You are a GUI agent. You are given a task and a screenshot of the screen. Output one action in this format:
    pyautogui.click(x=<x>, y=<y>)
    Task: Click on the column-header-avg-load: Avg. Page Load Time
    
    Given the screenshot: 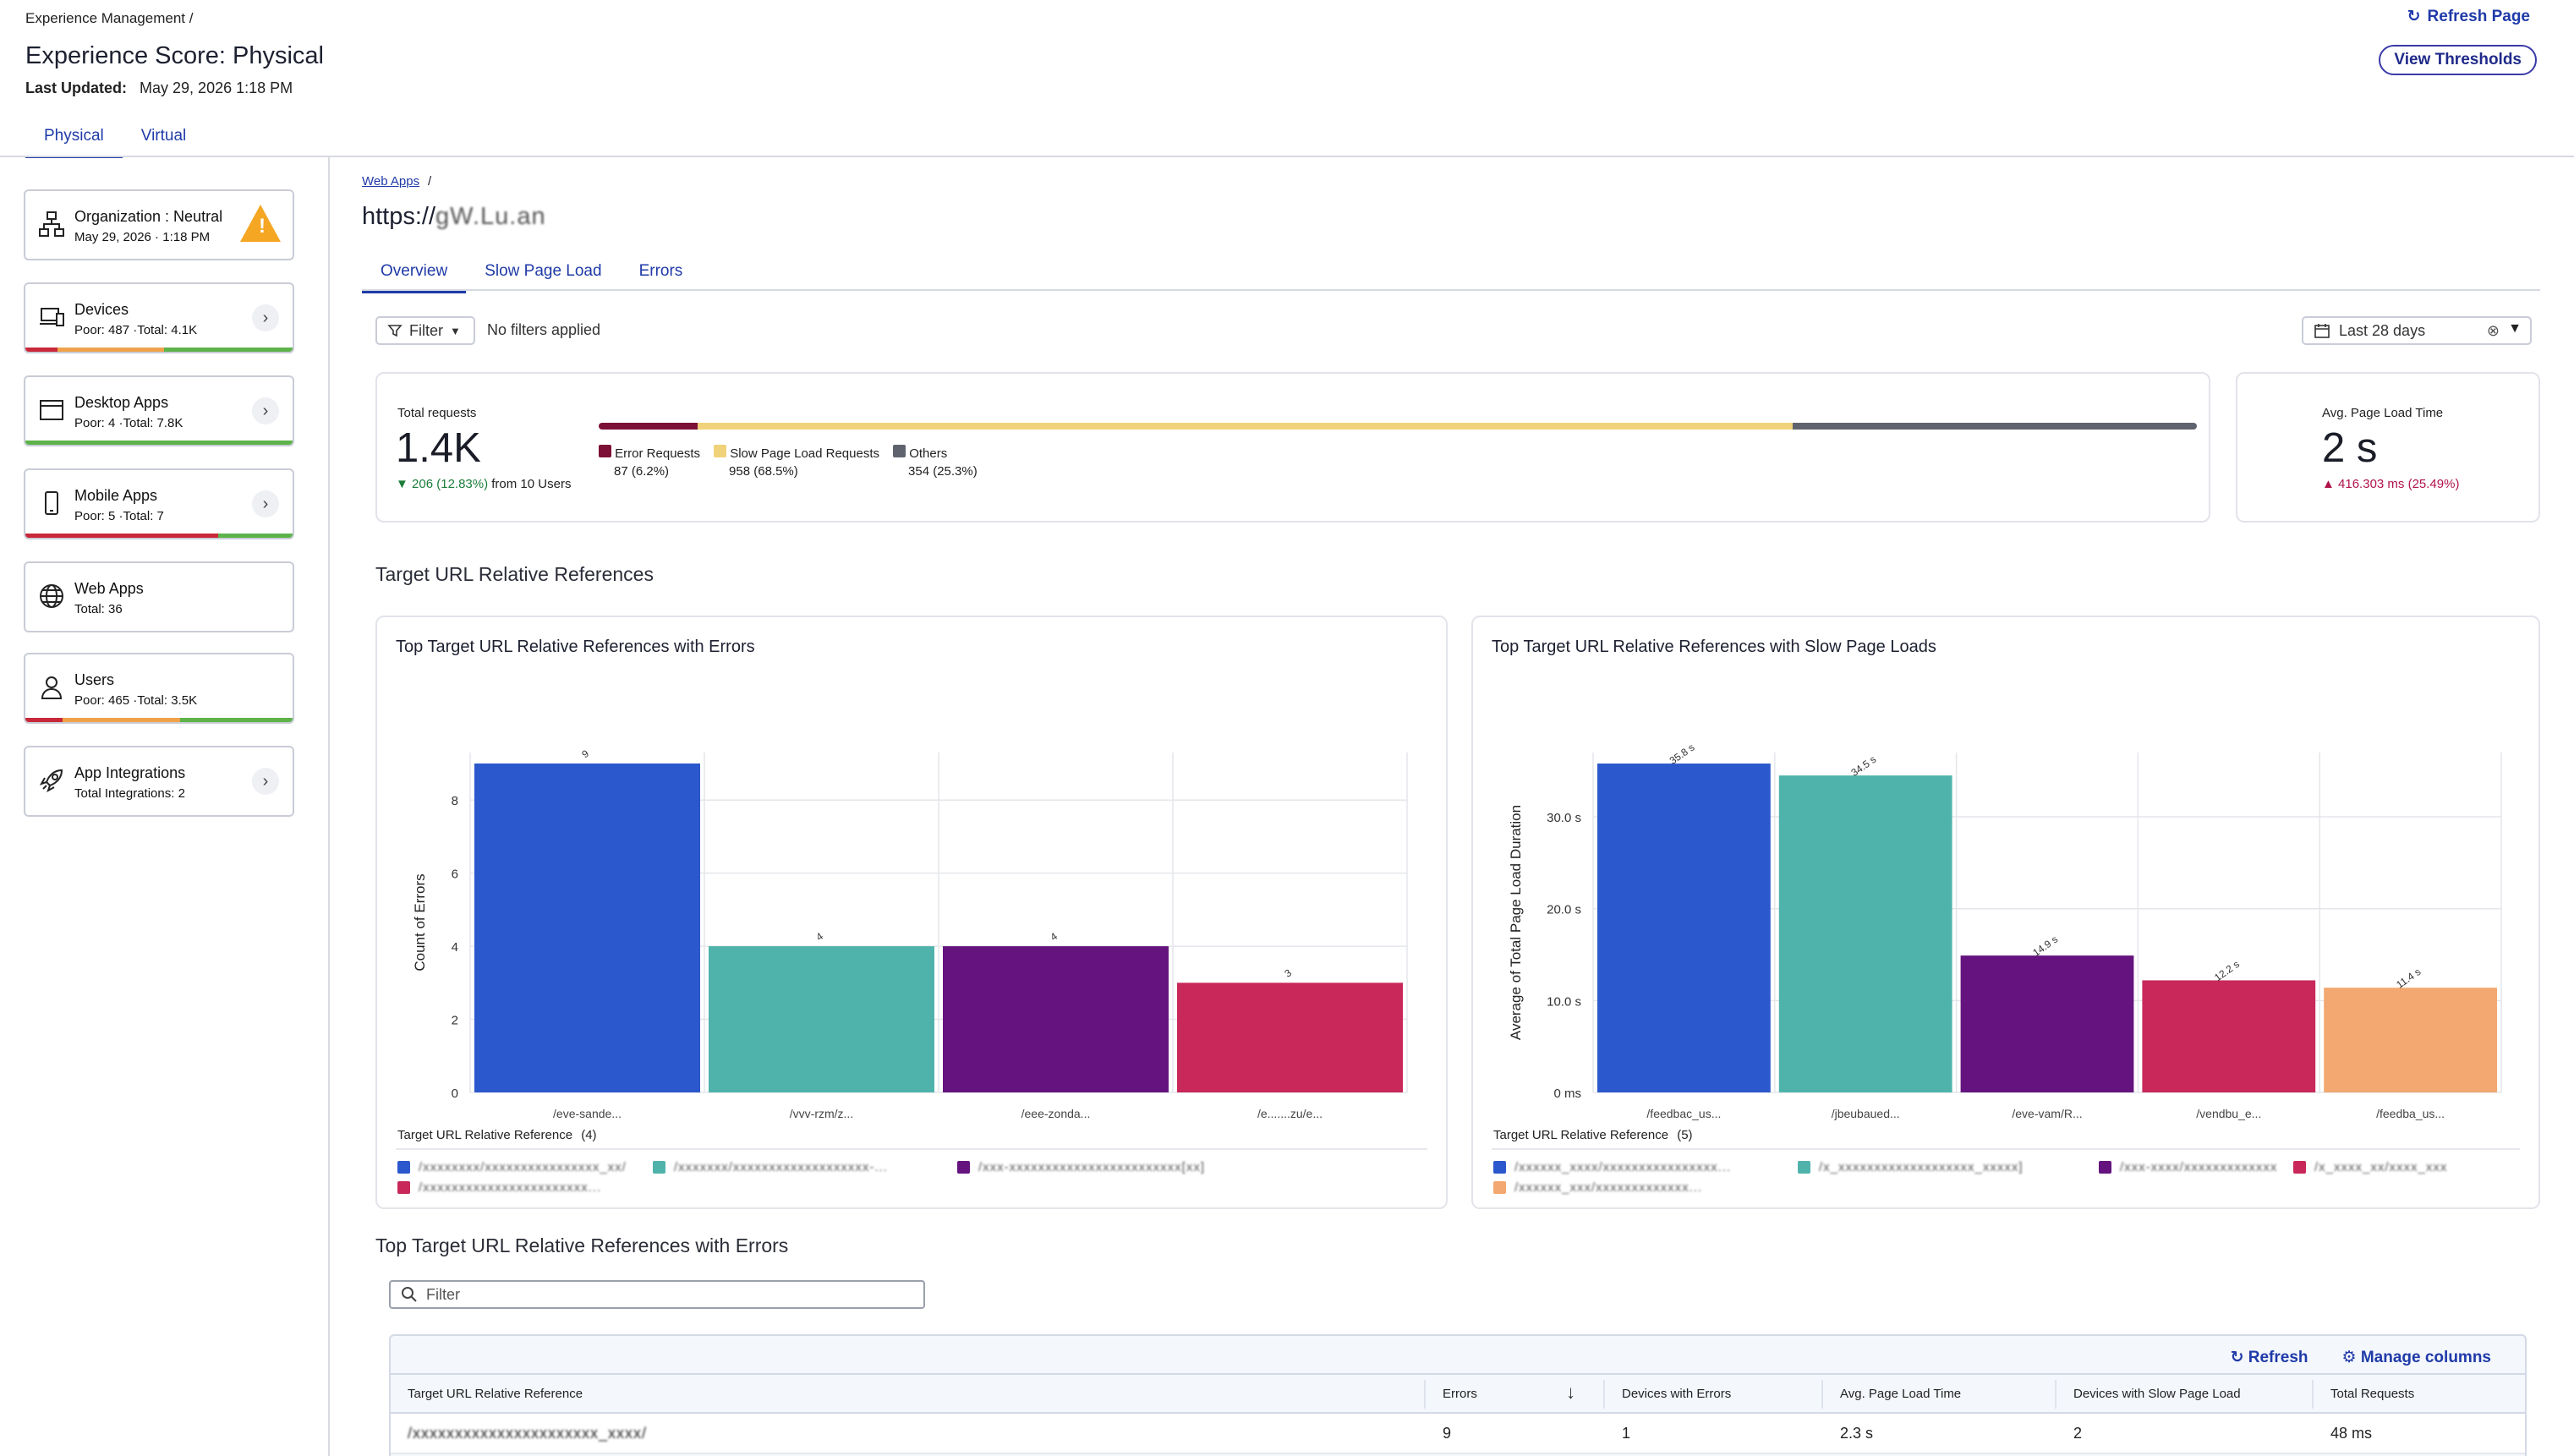 What is the action you would take?
    pyautogui.click(x=1901, y=1393)
    